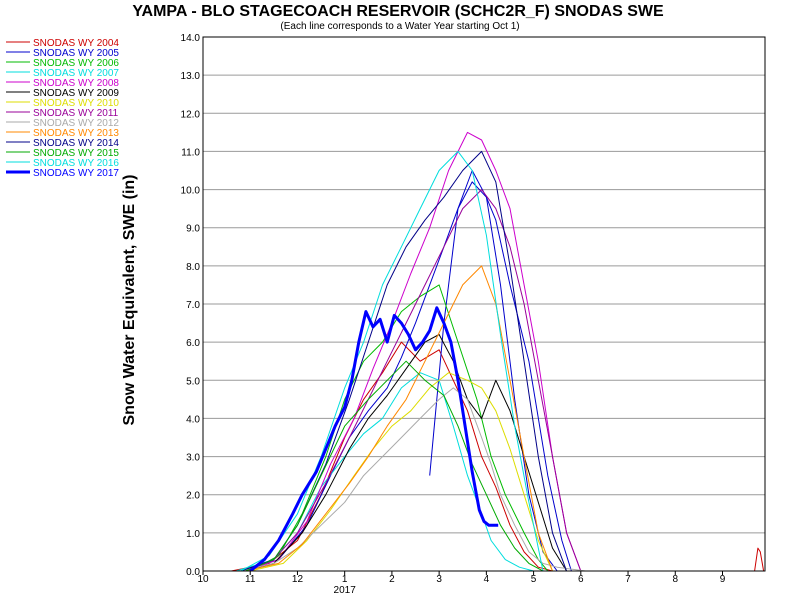 This screenshot has width=800, height=600. What do you see at coordinates (203, 579) in the screenshot?
I see `x-tick-label: 10` at bounding box center [203, 579].